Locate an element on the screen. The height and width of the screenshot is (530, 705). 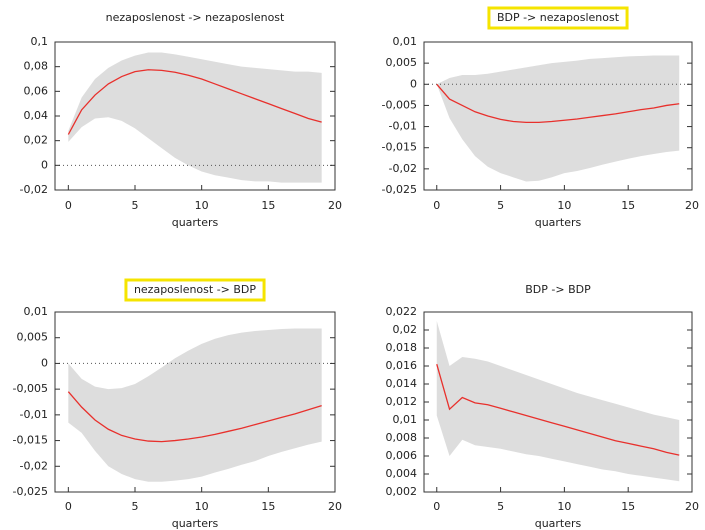
panel-title: nezaposlenost -> BDP is located at coordinates (195, 289).